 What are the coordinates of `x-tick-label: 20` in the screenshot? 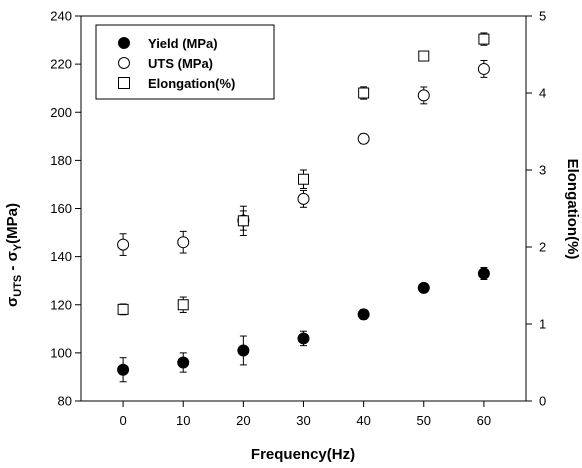 It's located at (243, 420).